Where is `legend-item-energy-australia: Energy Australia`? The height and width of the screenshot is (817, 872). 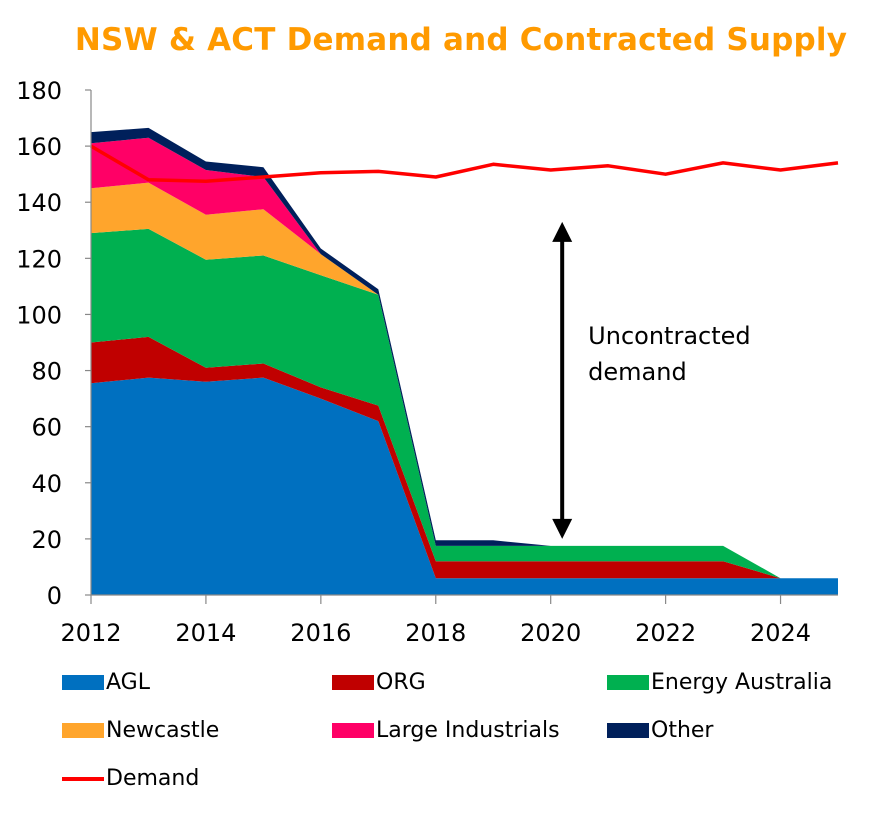
legend-item-energy-australia: Energy Australia is located at coordinates (719, 682).